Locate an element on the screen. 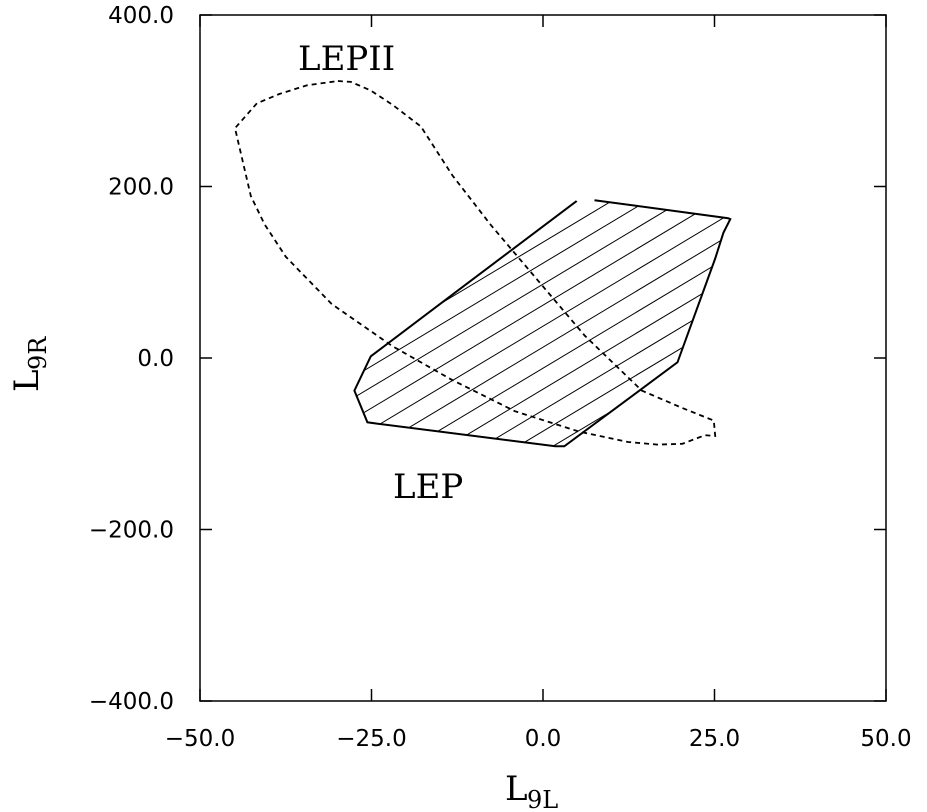 This screenshot has width=927, height=812. x-axis-label-main: L is located at coordinates (516, 789).